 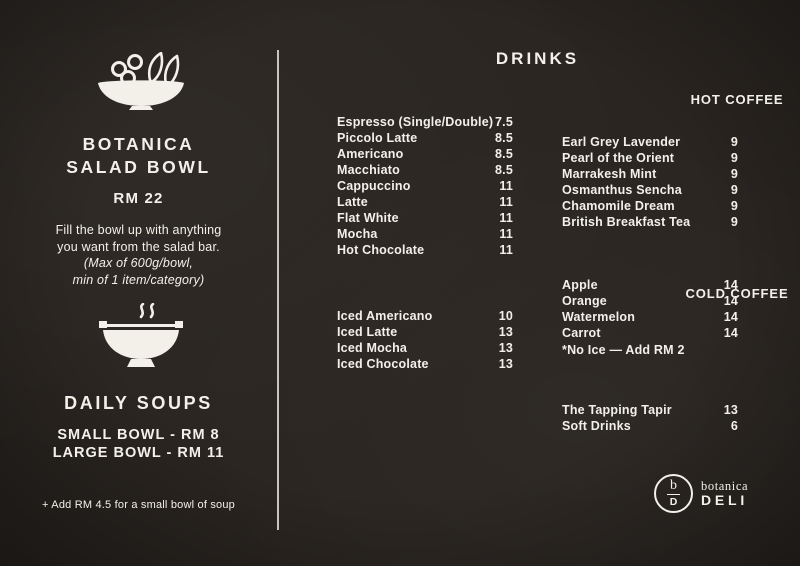 What do you see at coordinates (425, 170) in the screenshot?
I see `menu-item-row: Macchiato 8.5` at bounding box center [425, 170].